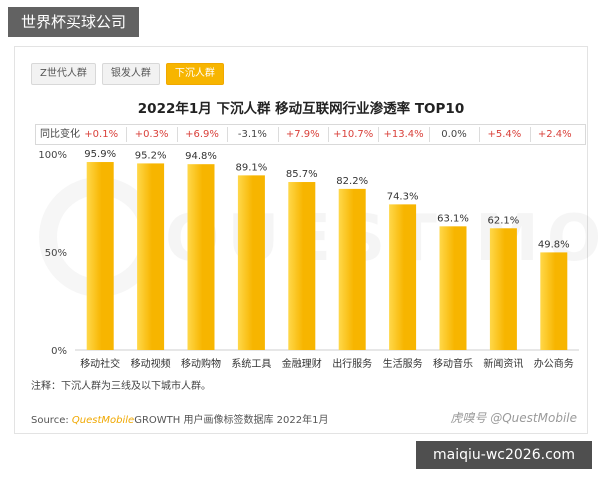 The image size is (600, 480). Describe the element at coordinates (382, 239) in the screenshot. I see `watermark: QUEST MOBILE` at that location.